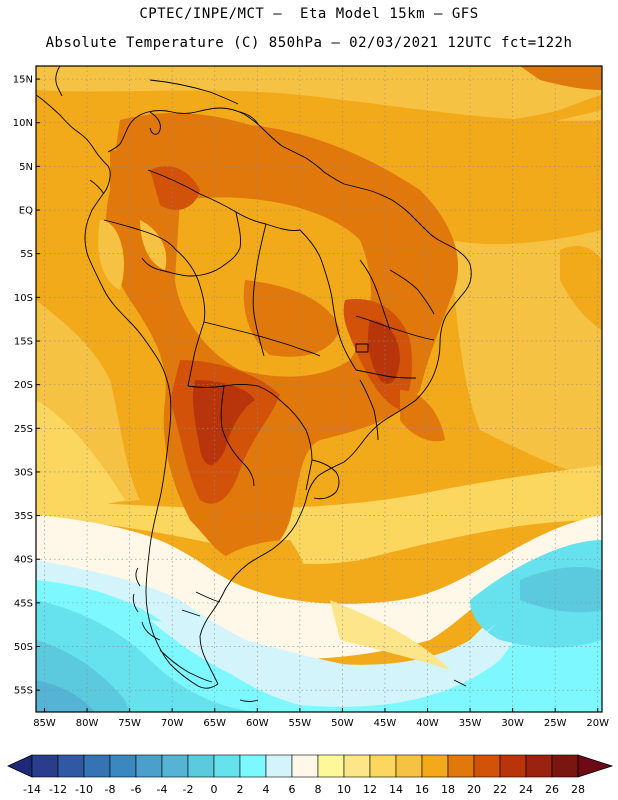 Image resolution: width=618 pixels, height=800 pixels. What do you see at coordinates (84, 789) in the screenshot?
I see `colorbar-tick-label: -10` at bounding box center [84, 789].